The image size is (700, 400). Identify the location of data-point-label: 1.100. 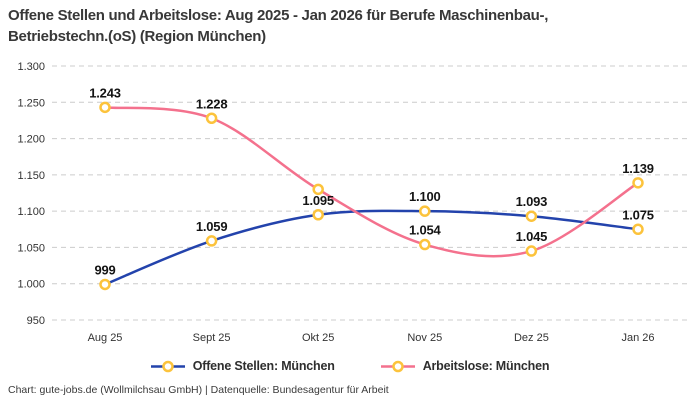
(425, 196).